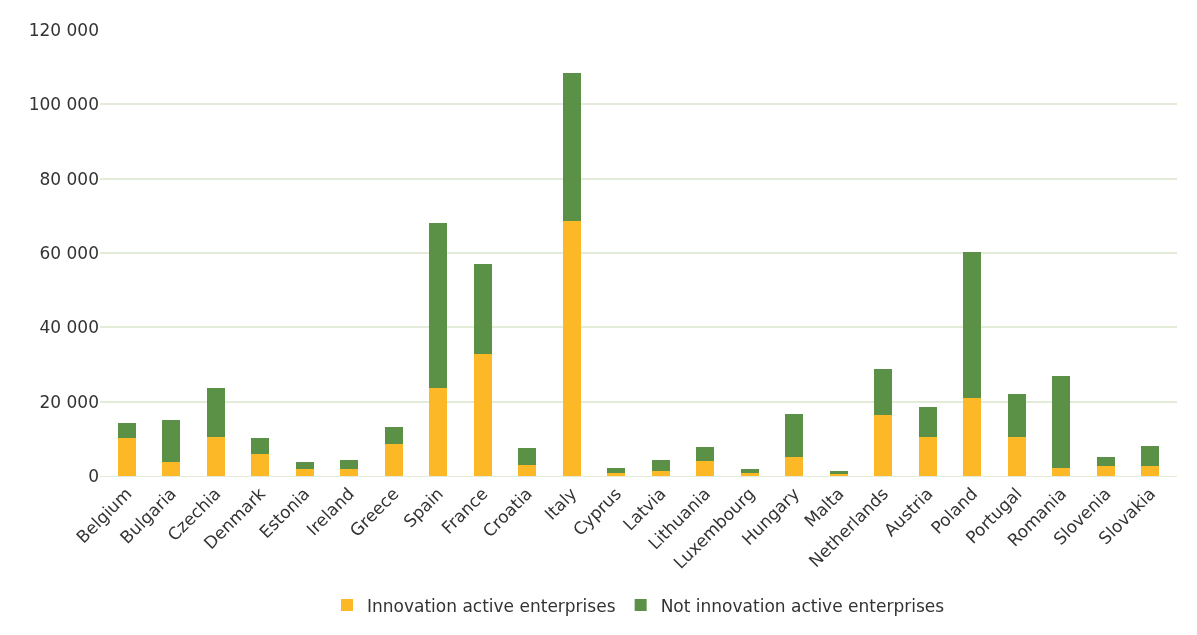  What do you see at coordinates (491, 605) in the screenshot?
I see `legend-label: Innovation active enterprises` at bounding box center [491, 605].